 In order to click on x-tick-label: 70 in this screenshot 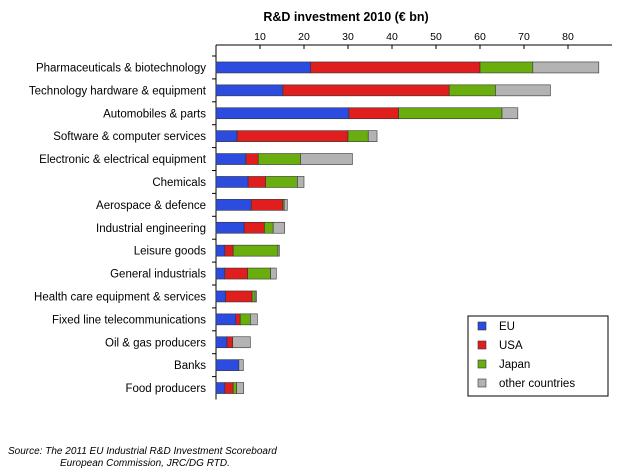, I will do `click(524, 37)`.